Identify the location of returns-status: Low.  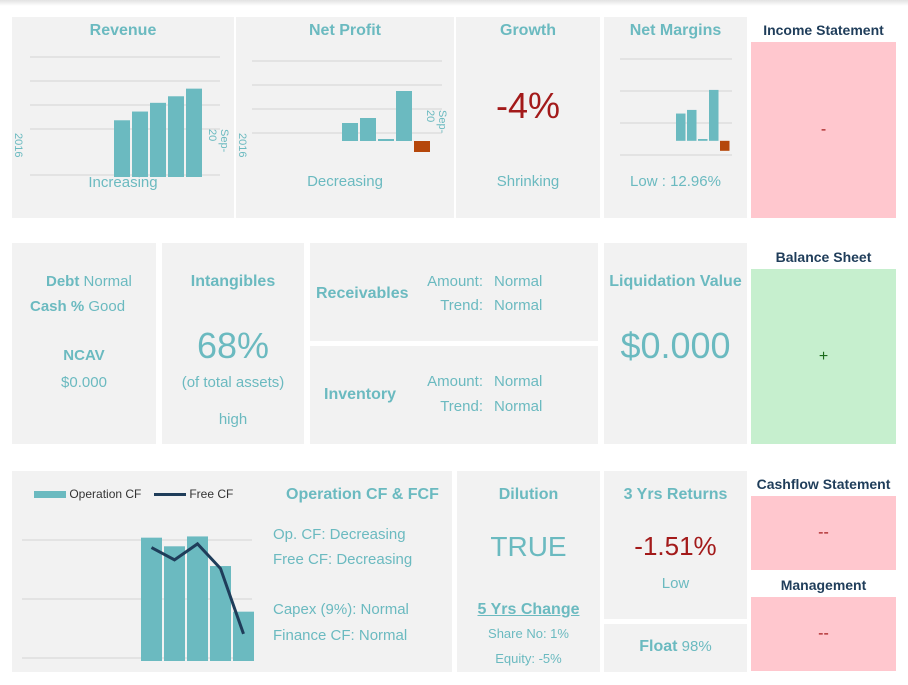
(675, 583).